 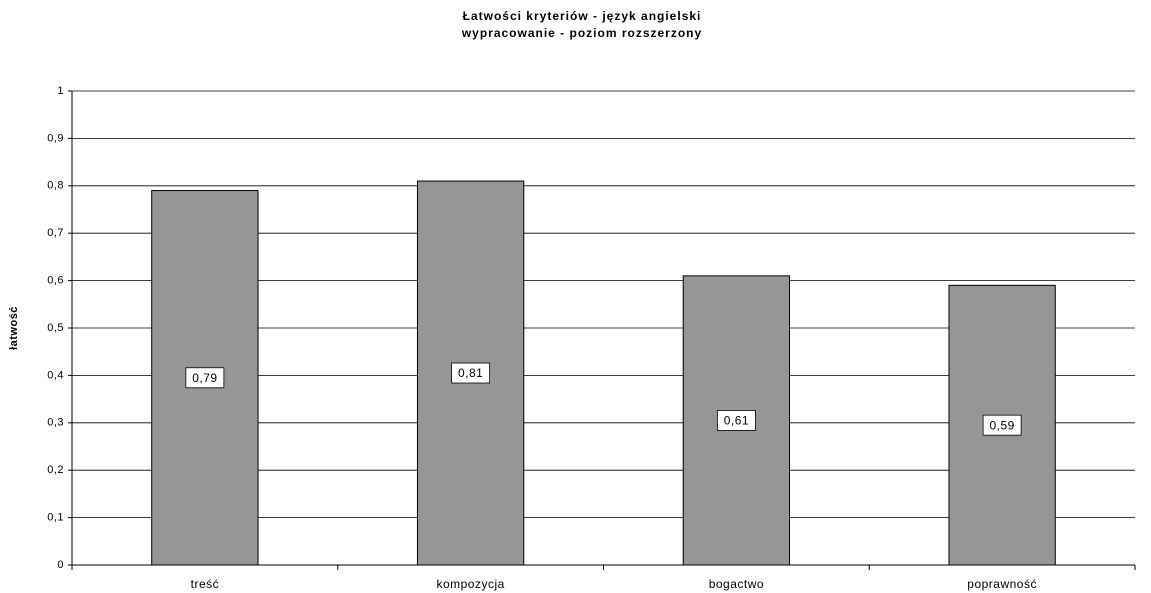 I want to click on chart-subtitle: wypracowanie - poziom rozszerzony, so click(x=581, y=33).